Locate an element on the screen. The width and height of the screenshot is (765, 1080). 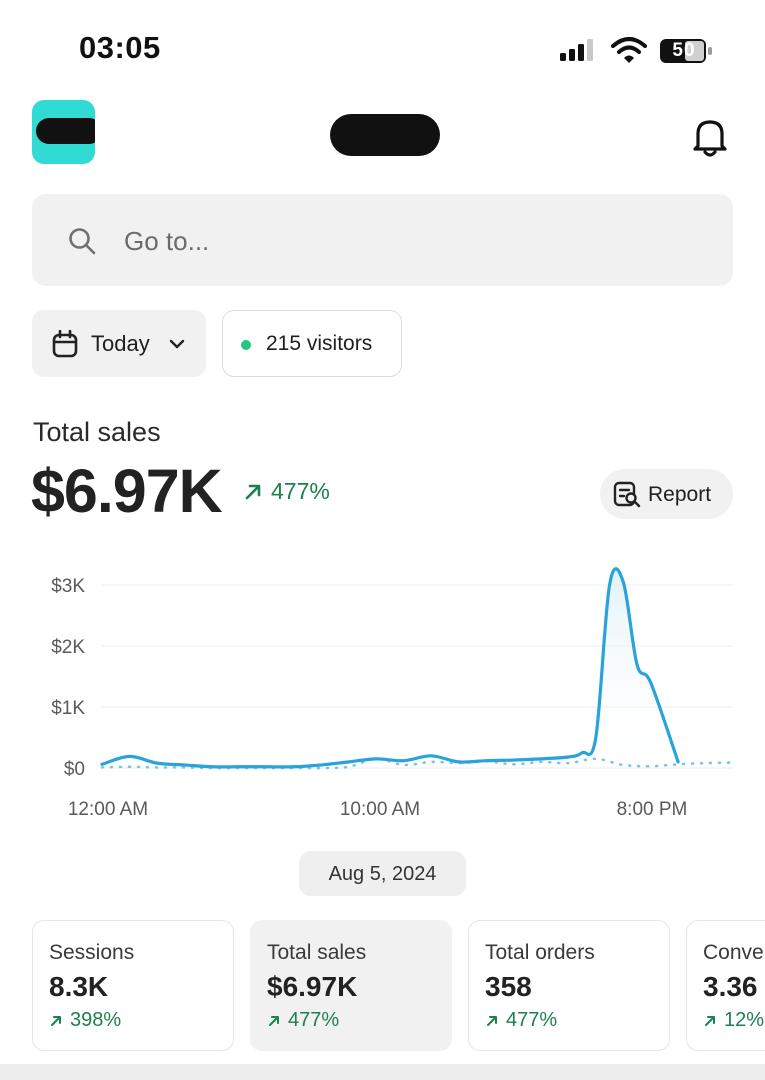
battery-icon is located at coordinates (686, 51).